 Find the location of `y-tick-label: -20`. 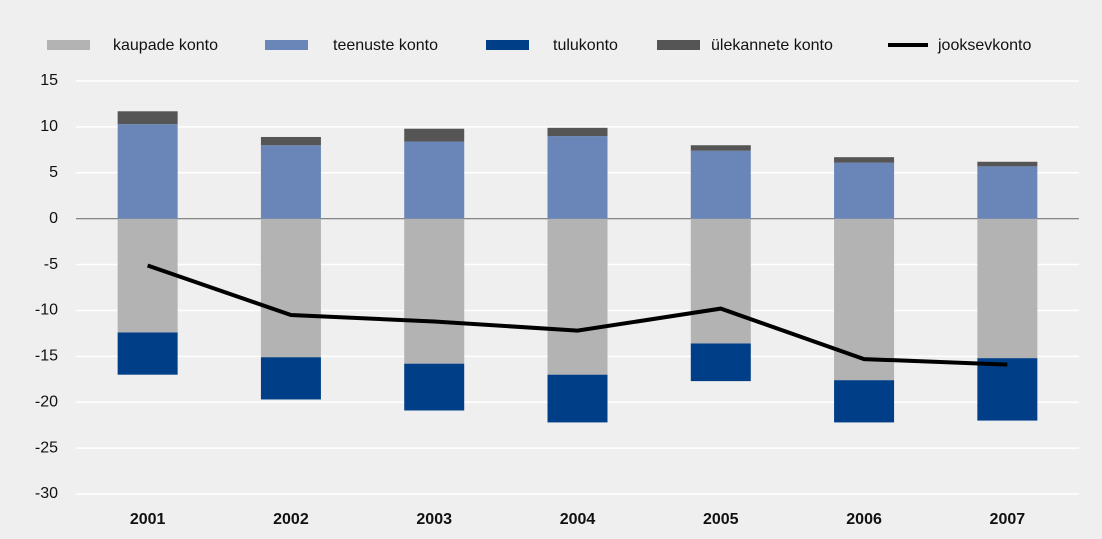

y-tick-label: -20 is located at coordinates (46, 401).